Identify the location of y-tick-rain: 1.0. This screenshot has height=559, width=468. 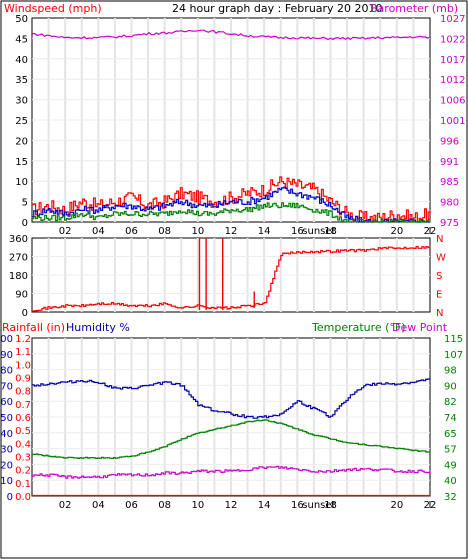
(23, 365).